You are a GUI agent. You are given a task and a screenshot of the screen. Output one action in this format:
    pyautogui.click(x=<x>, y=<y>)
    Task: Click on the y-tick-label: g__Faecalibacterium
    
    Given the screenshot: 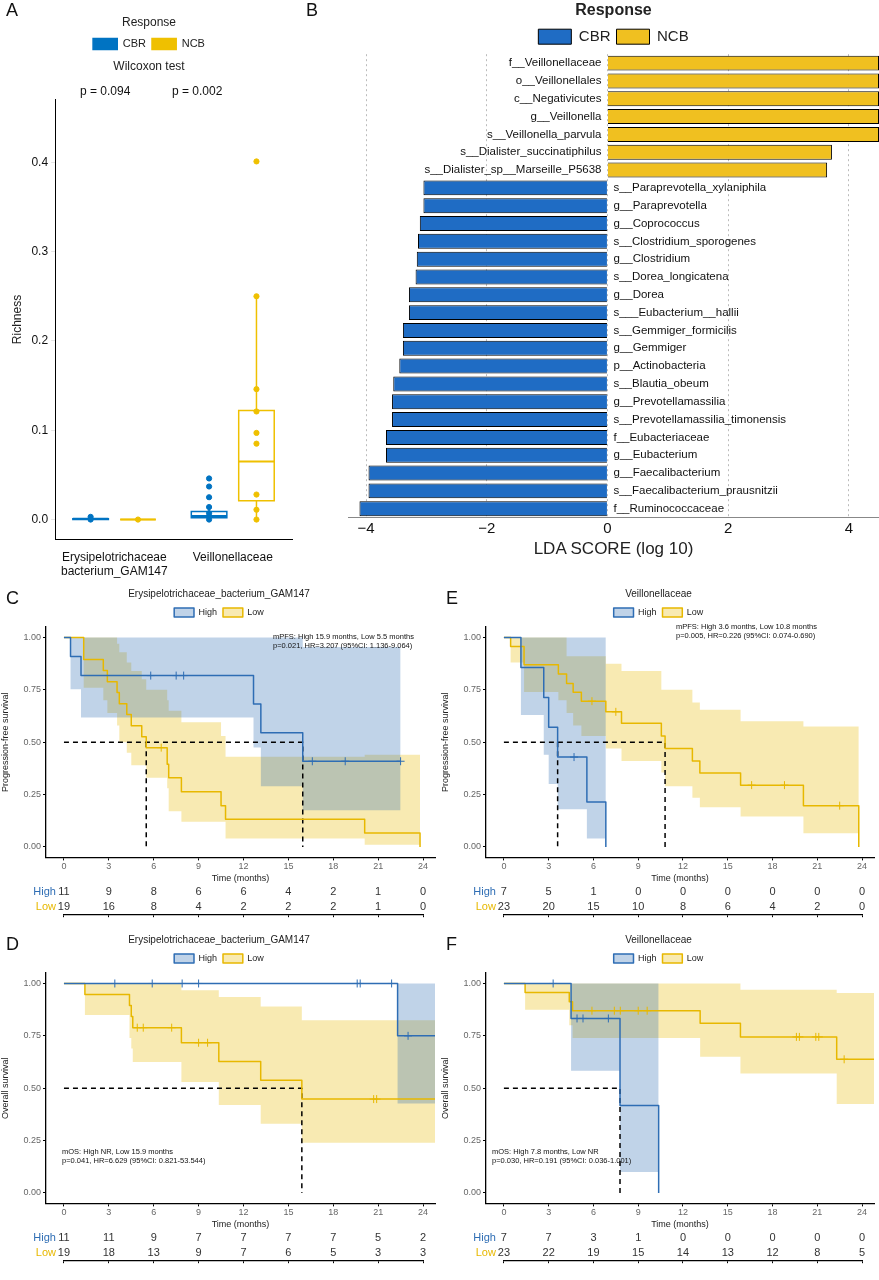 What is the action you would take?
    pyautogui.click(x=667, y=472)
    